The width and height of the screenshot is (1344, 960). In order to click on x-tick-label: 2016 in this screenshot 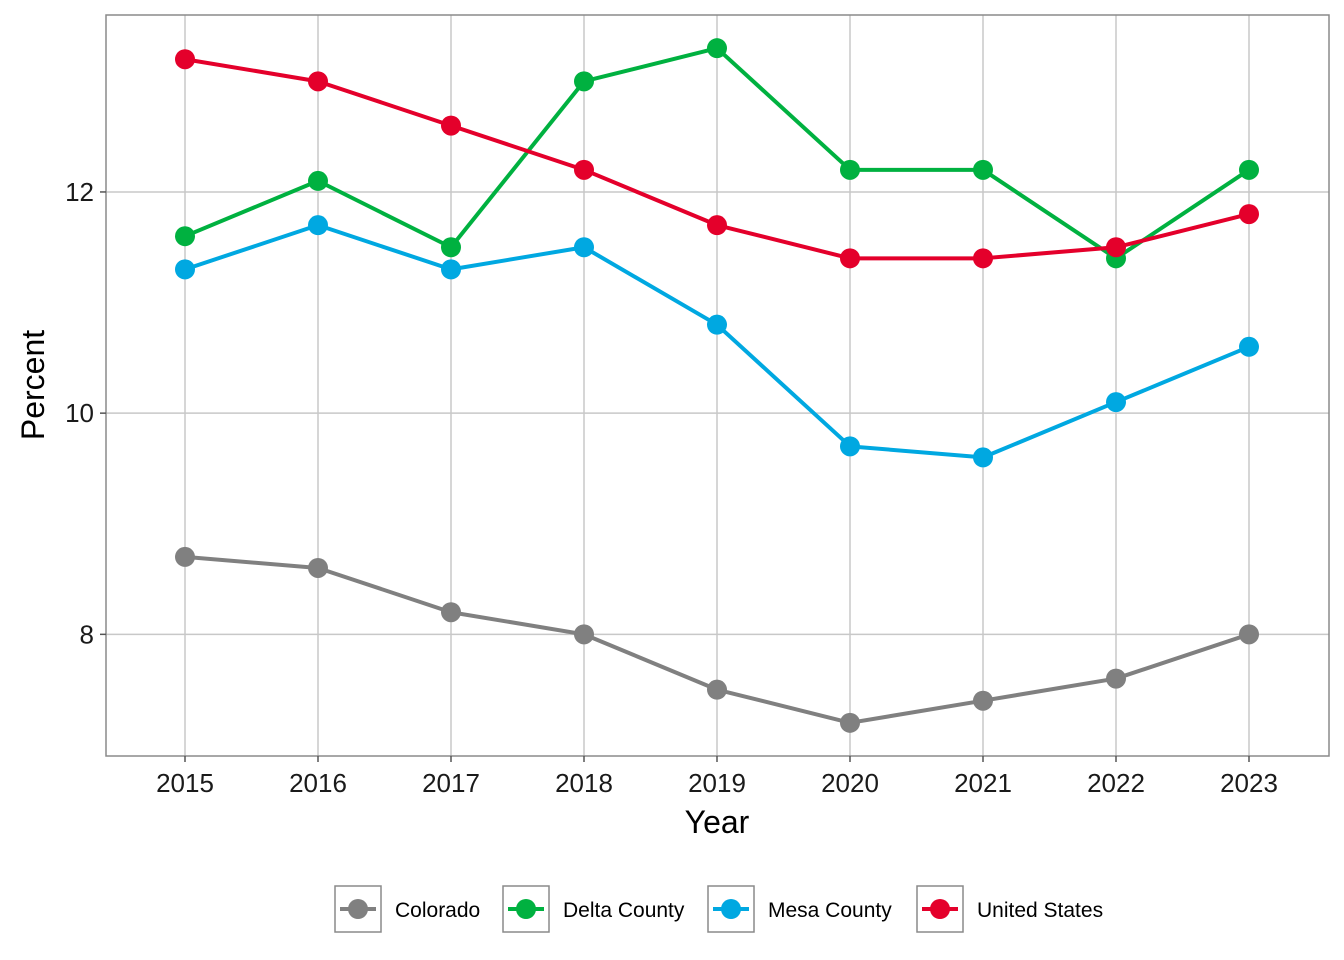, I will do `click(318, 783)`.